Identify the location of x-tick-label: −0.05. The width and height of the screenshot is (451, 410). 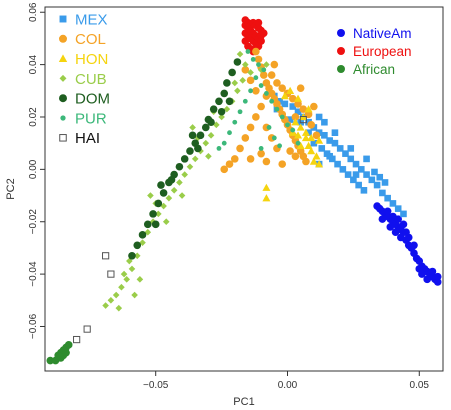
(156, 385).